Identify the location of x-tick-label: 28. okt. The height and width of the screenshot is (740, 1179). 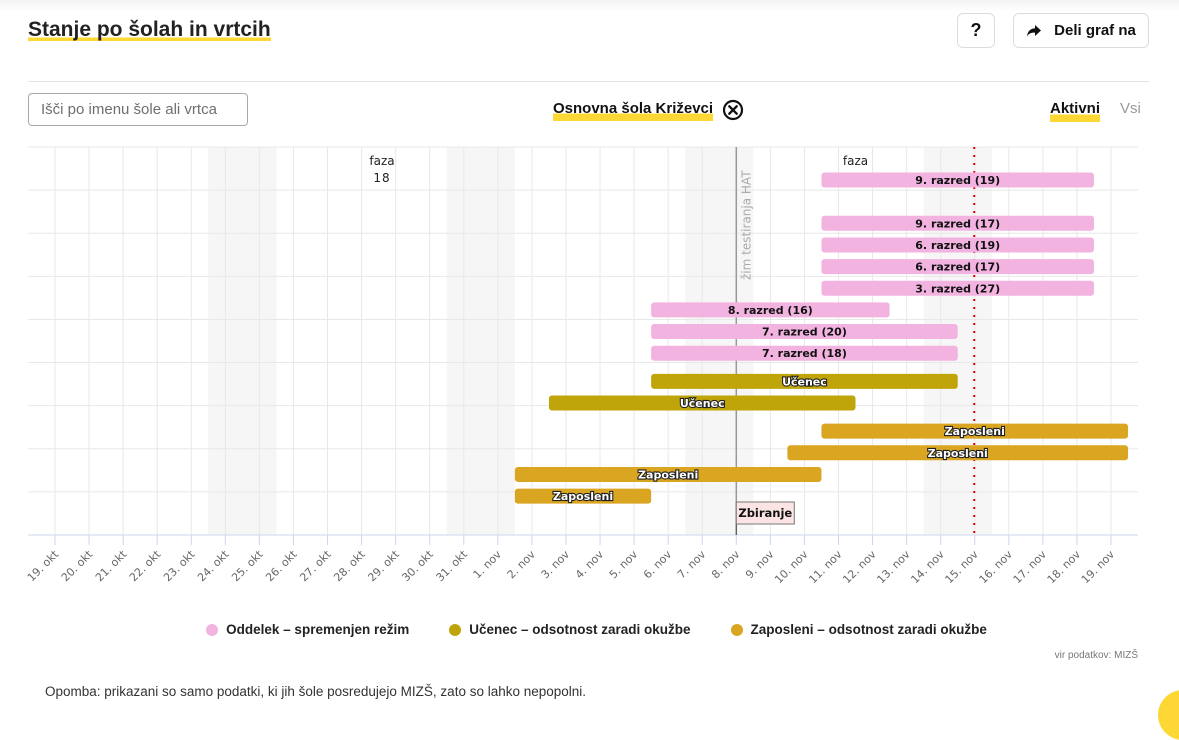
(349, 565).